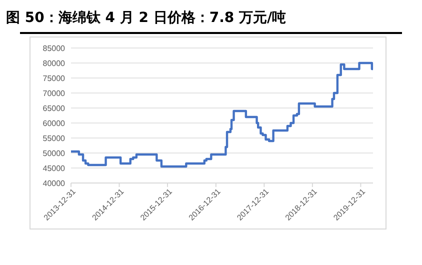 The image size is (422, 265). I want to click on y-tick-label: 60000, so click(54, 123).